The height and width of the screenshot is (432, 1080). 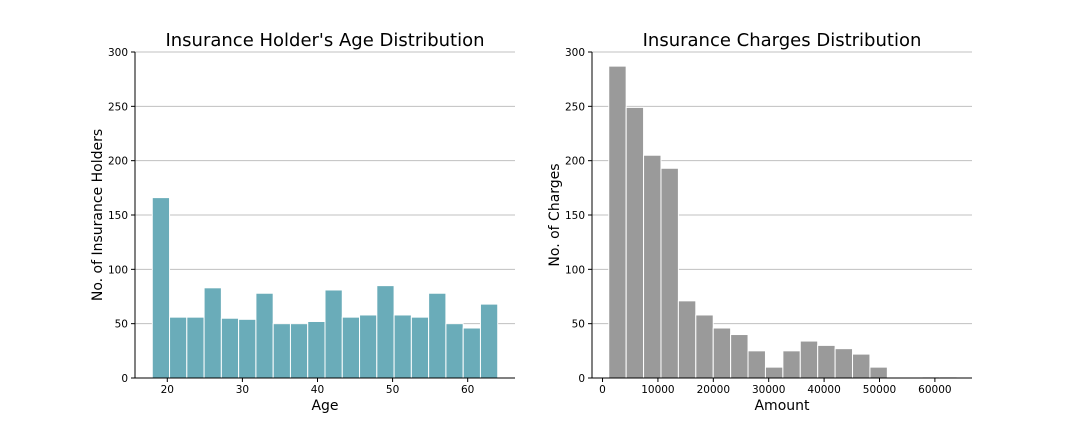 What do you see at coordinates (713, 390) in the screenshot?
I see `x-tick-label: 20000` at bounding box center [713, 390].